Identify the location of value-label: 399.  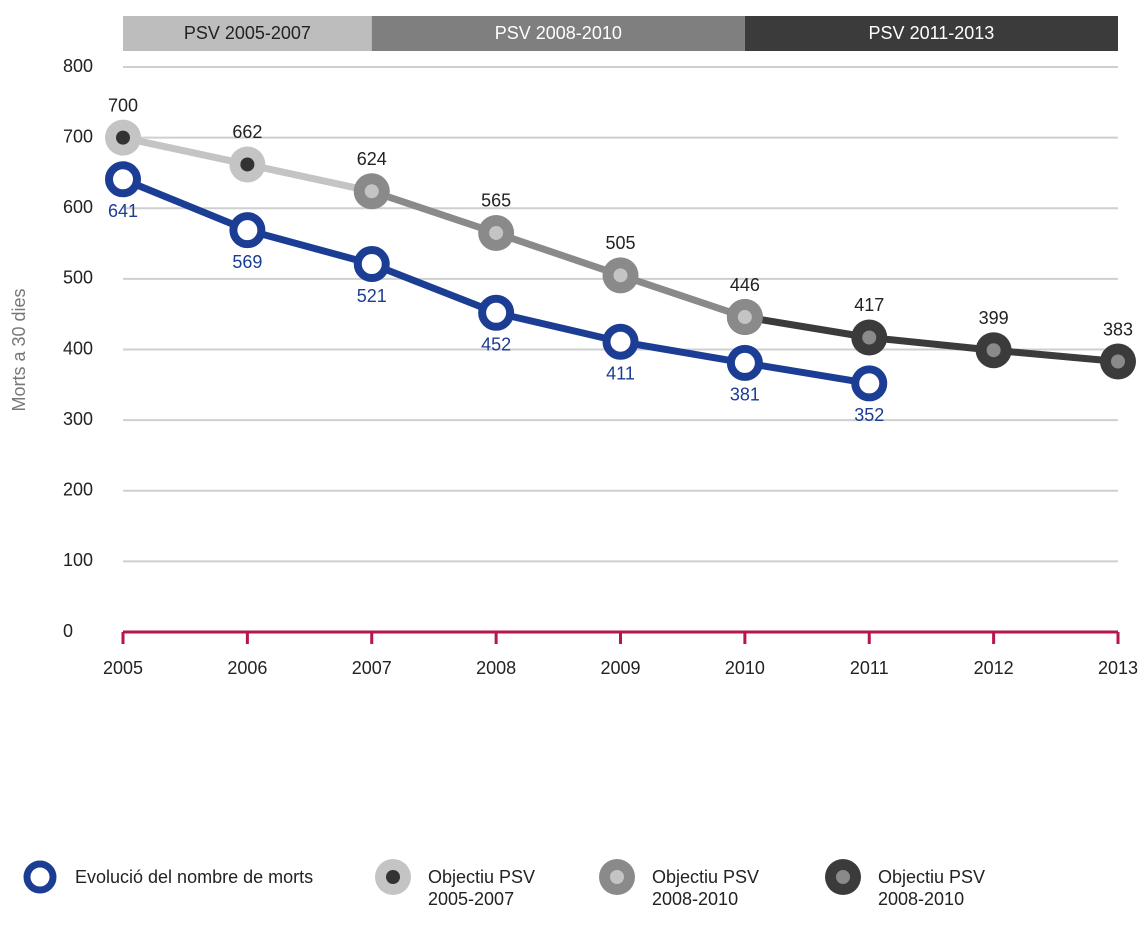
(994, 318).